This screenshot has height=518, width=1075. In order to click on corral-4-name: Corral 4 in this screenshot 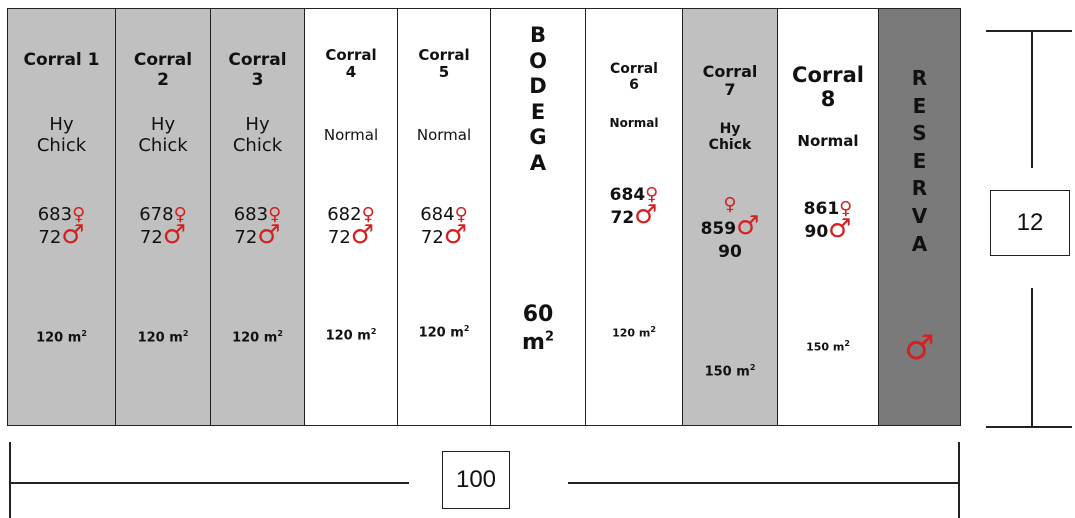, I will do `click(351, 64)`.